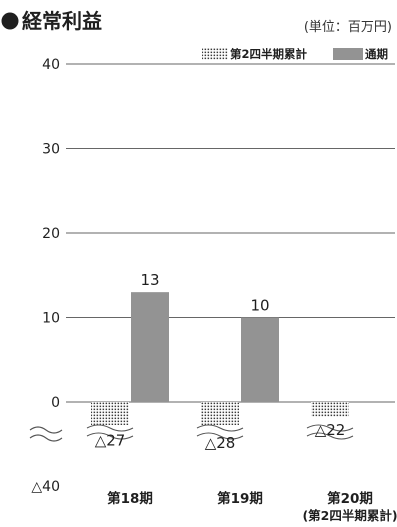 This screenshot has height=527, width=397. Describe the element at coordinates (348, 54) in the screenshot. I see `legend-swatch-annual` at that location.